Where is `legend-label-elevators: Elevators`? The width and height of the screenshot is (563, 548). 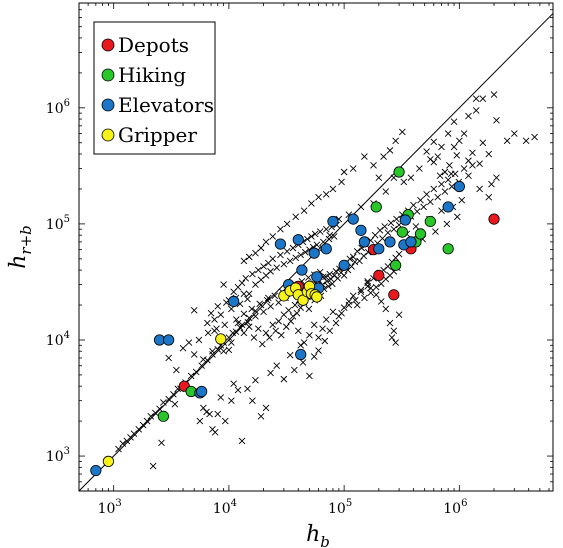 legend-label-elevators: Elevators is located at coordinates (166, 105).